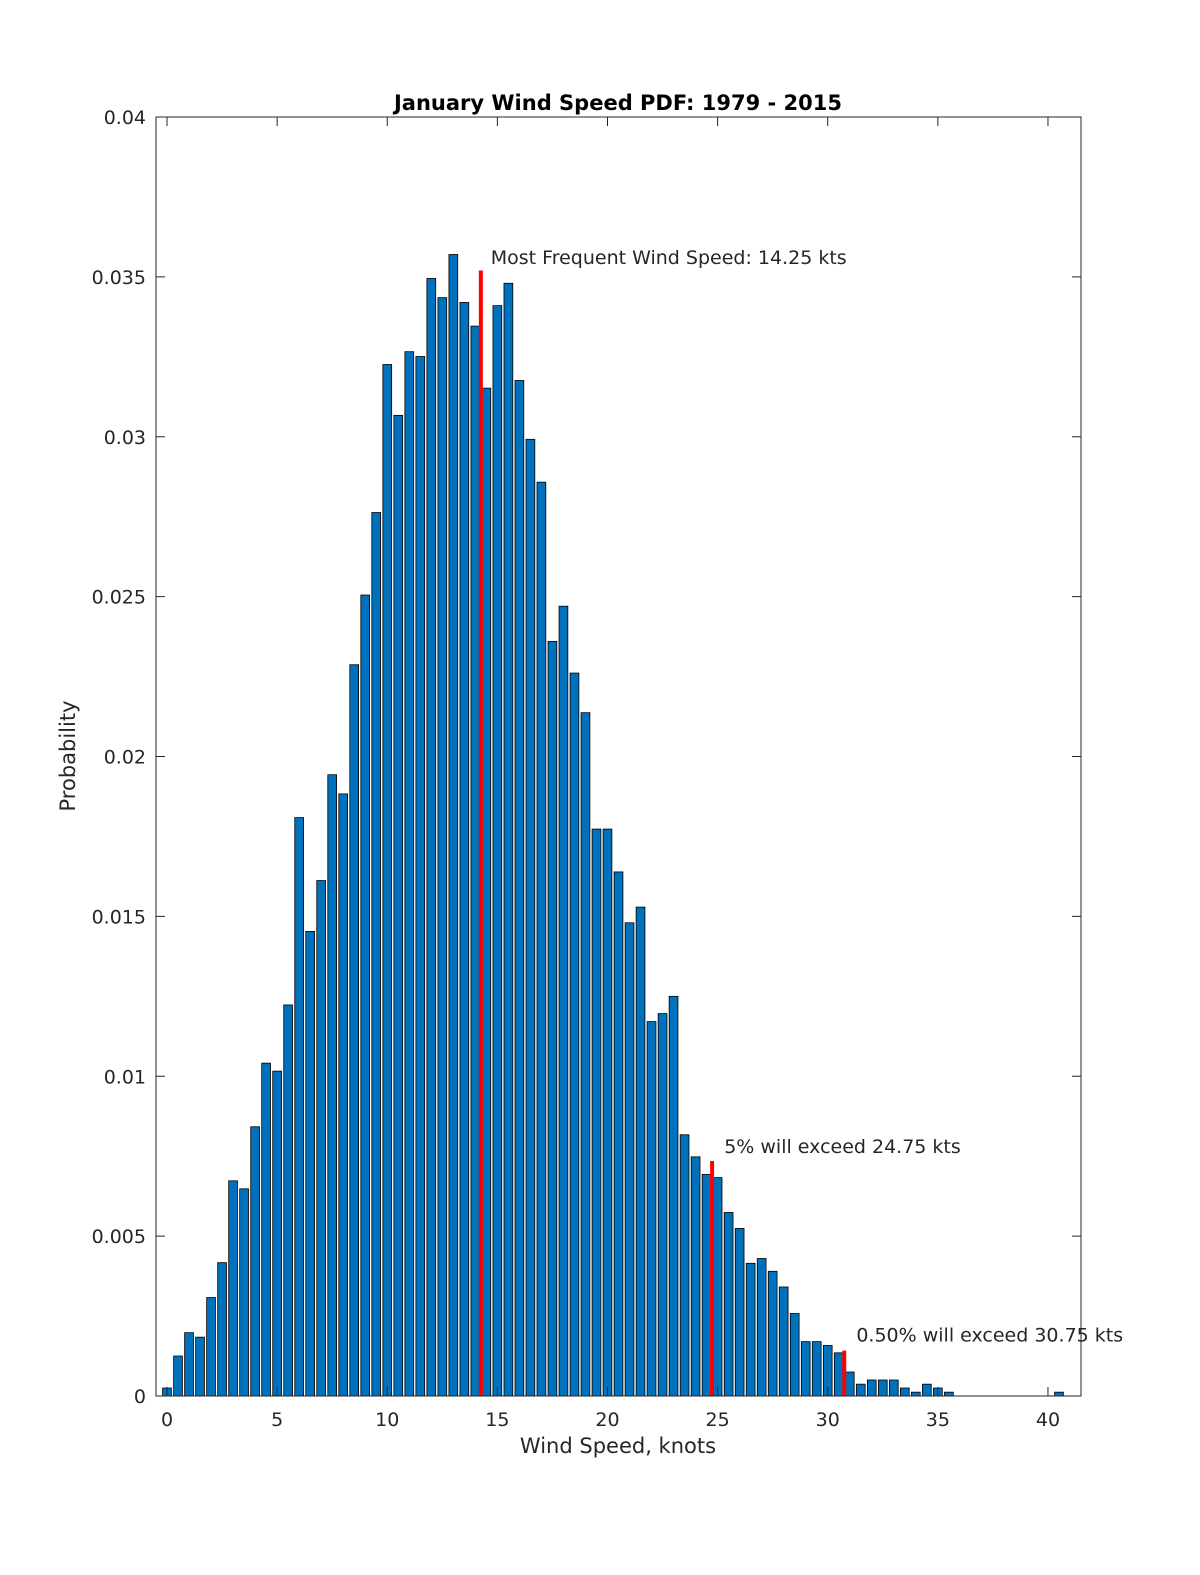 This screenshot has height=1575, width=1200. What do you see at coordinates (989, 1336) in the screenshot?
I see `marker-label: 0.50% will exceed 30.75 kts` at bounding box center [989, 1336].